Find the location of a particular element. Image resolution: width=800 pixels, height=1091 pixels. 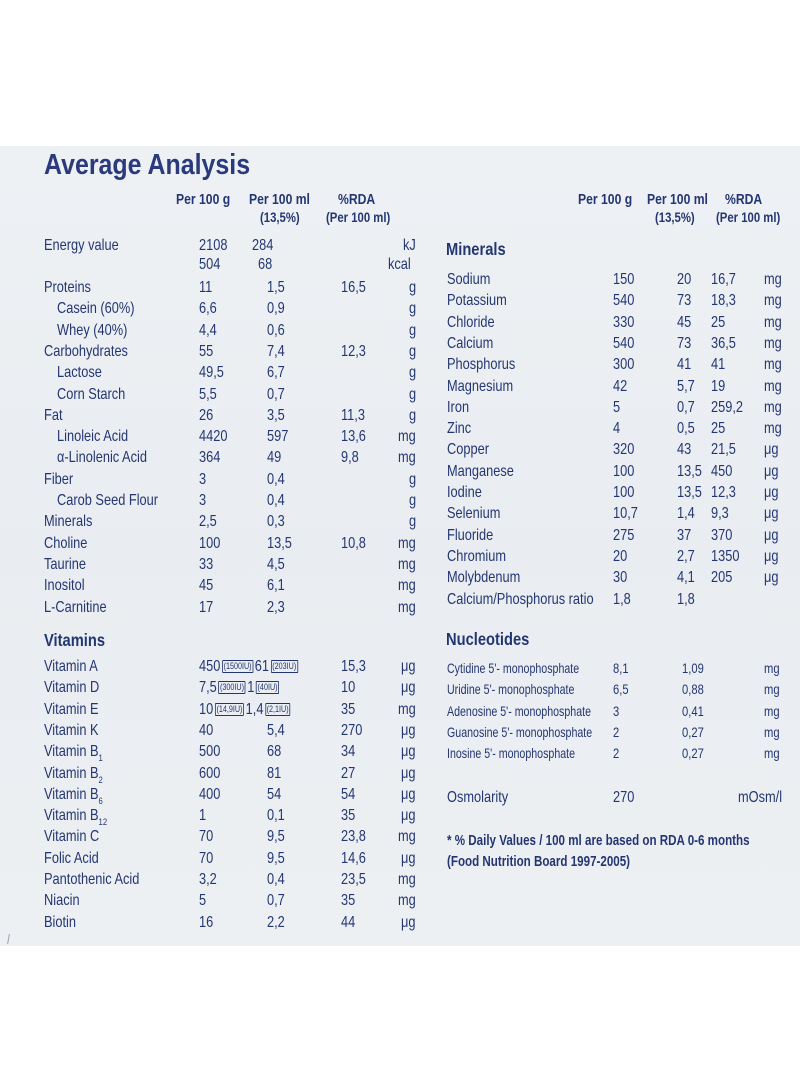

table-row: Iron 5 0,7 259,2 mg is located at coordinates (400, 407).